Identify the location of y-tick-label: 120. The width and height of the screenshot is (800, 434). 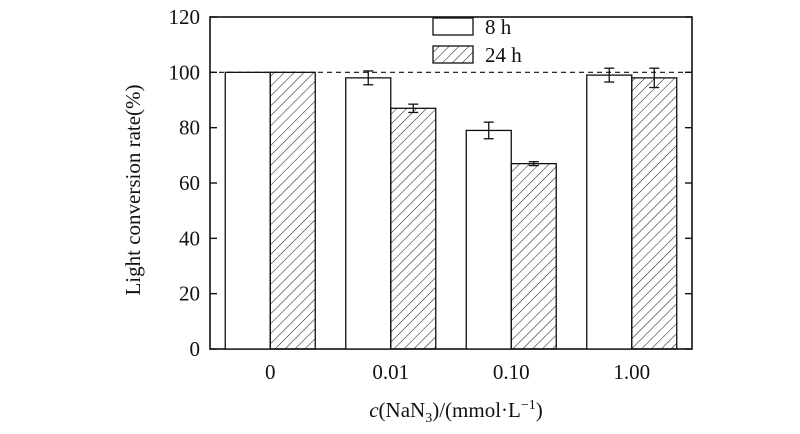
(185, 17).